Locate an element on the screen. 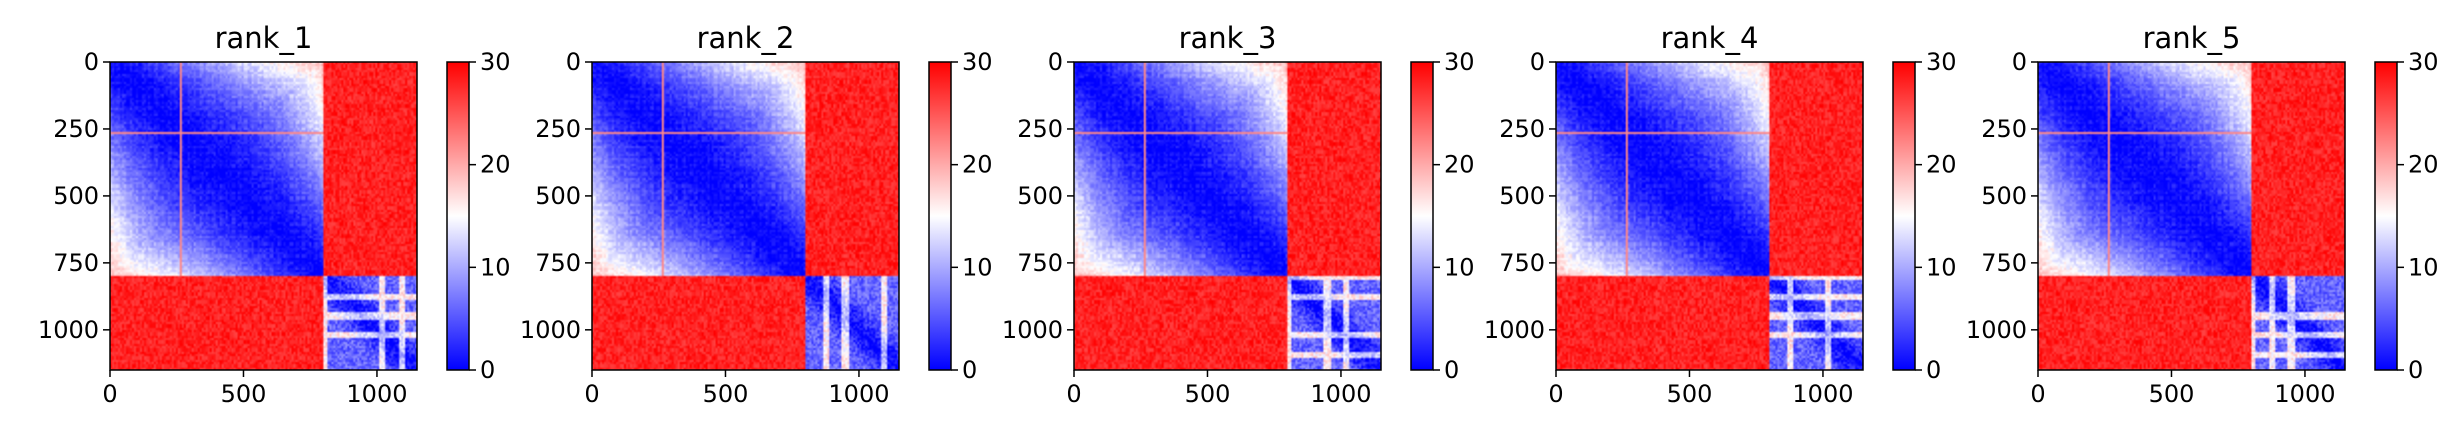 This screenshot has width=2452, height=438. panel-title: rank_4 is located at coordinates (1710, 38).